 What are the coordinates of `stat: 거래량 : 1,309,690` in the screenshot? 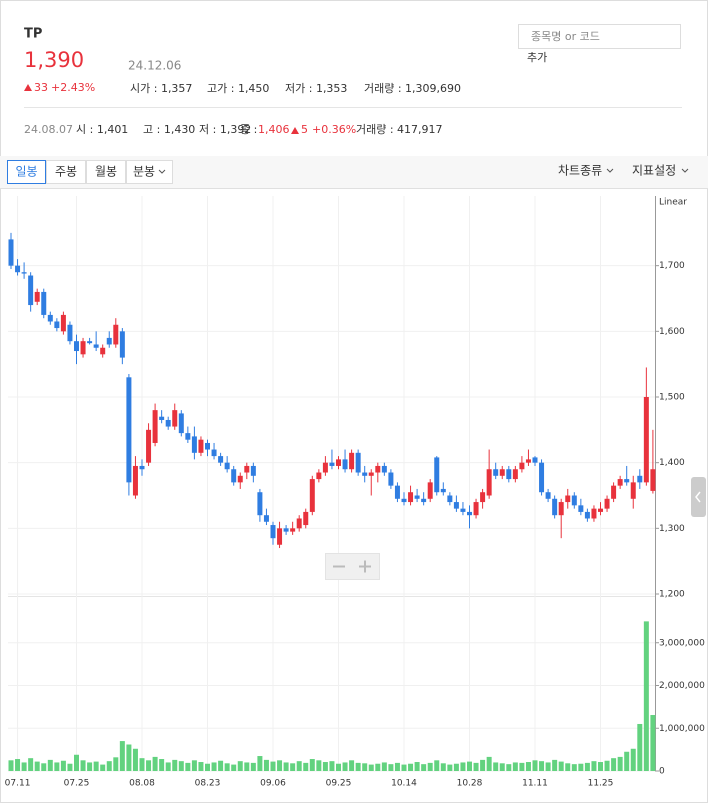 It's located at (412, 88).